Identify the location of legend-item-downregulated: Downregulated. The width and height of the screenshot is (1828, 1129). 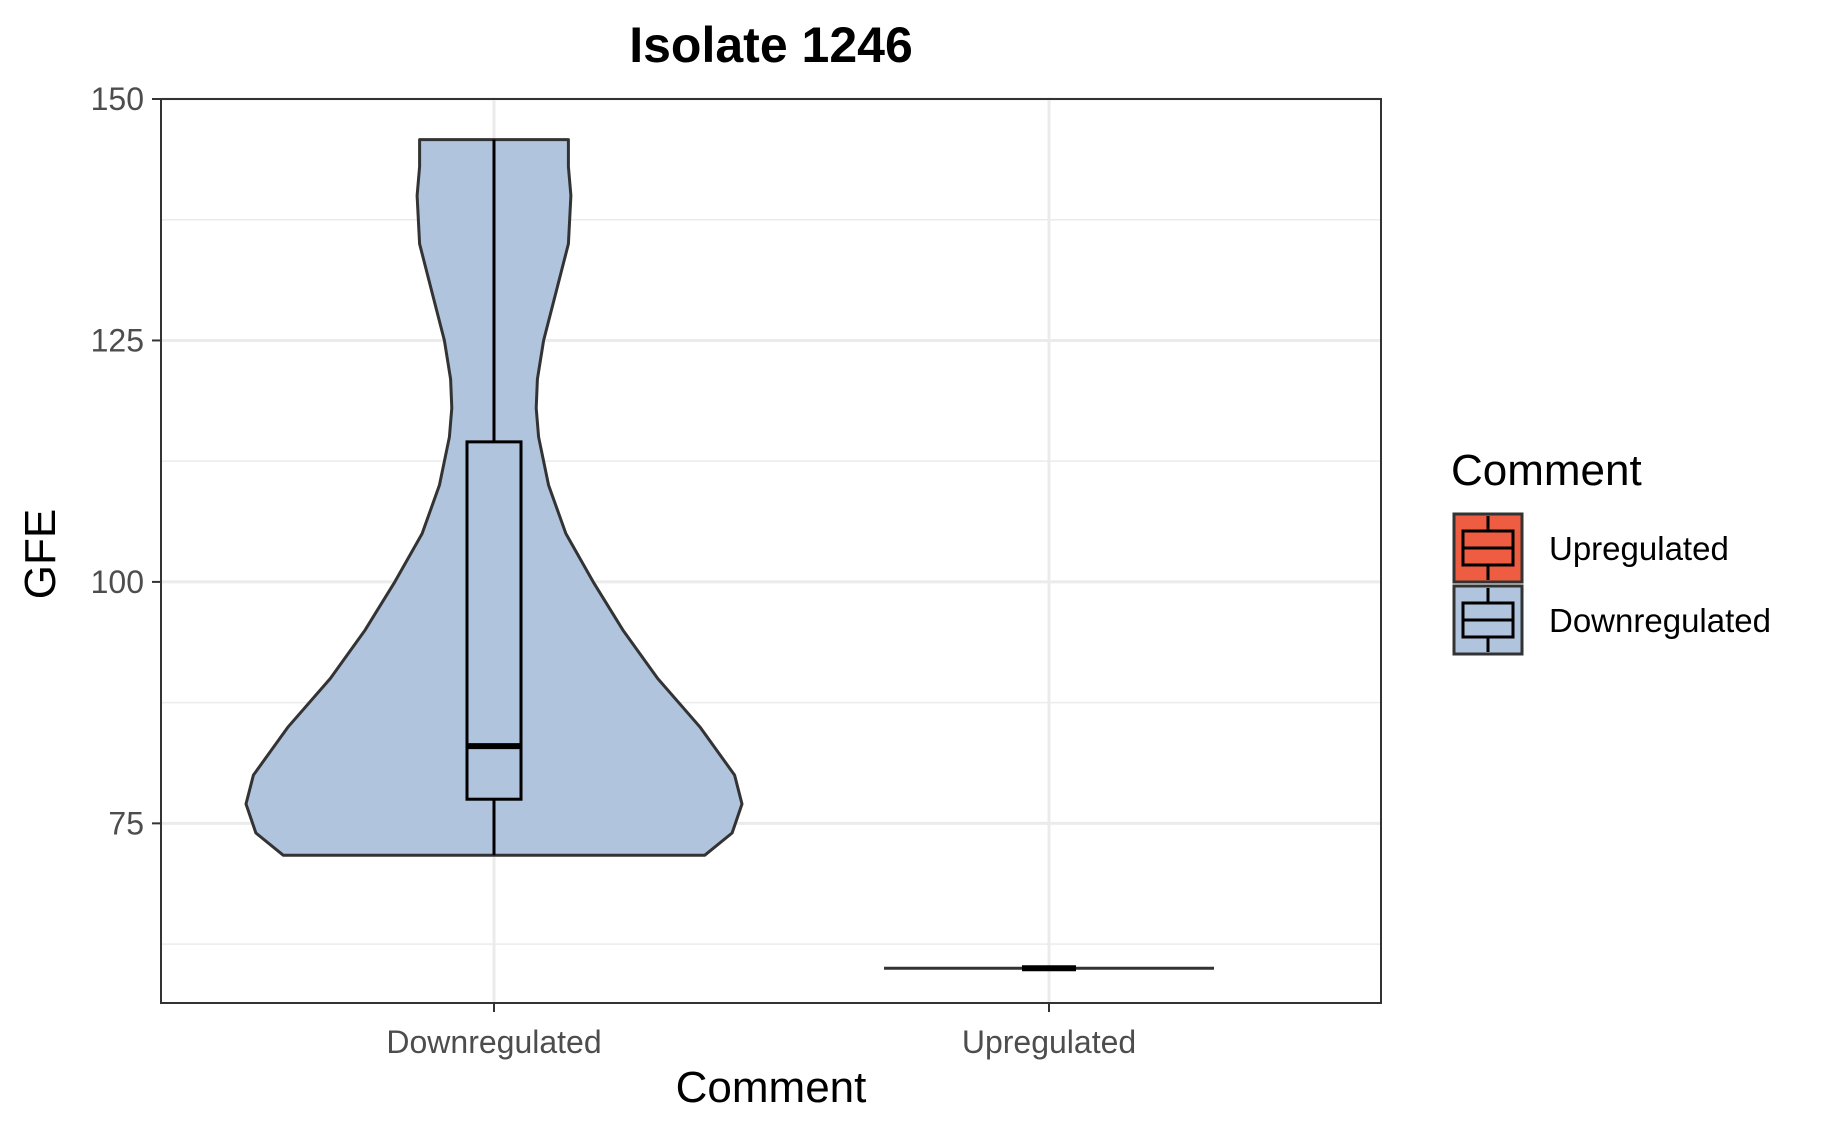
(1611, 620).